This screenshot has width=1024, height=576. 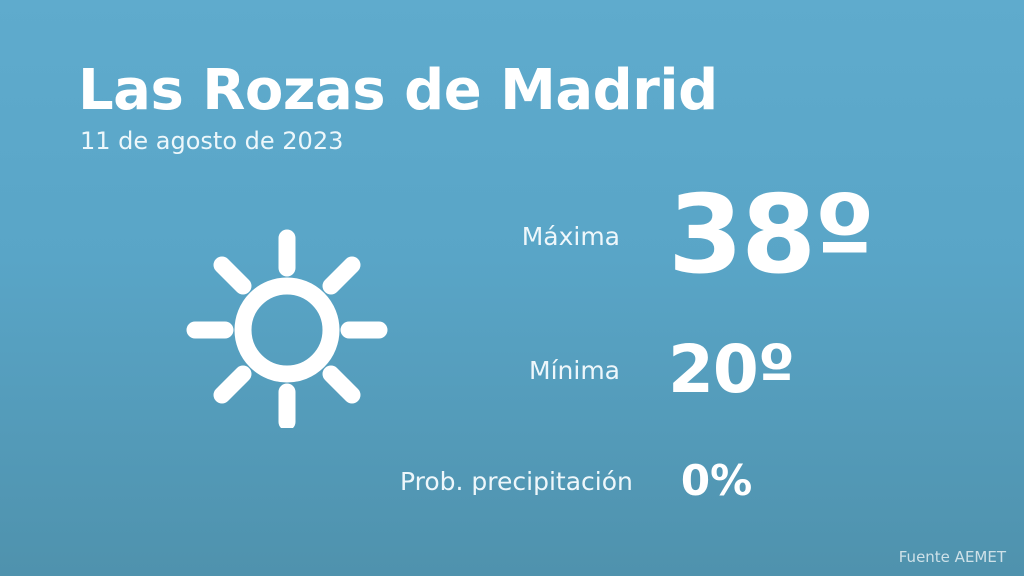 I want to click on forecast-date: 11 de agosto de 2023, so click(x=212, y=140).